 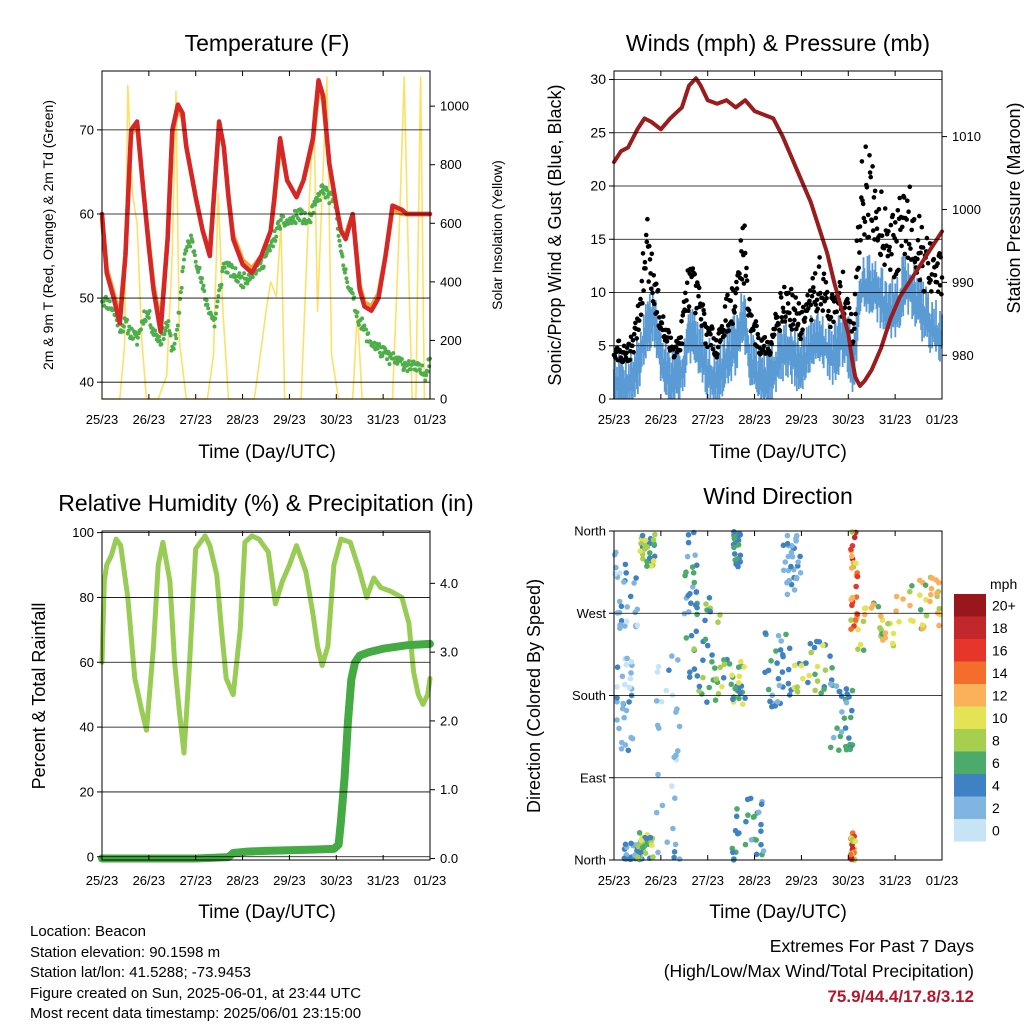 What do you see at coordinates (1000, 695) in the screenshot?
I see `colorbar-label: 12` at bounding box center [1000, 695].